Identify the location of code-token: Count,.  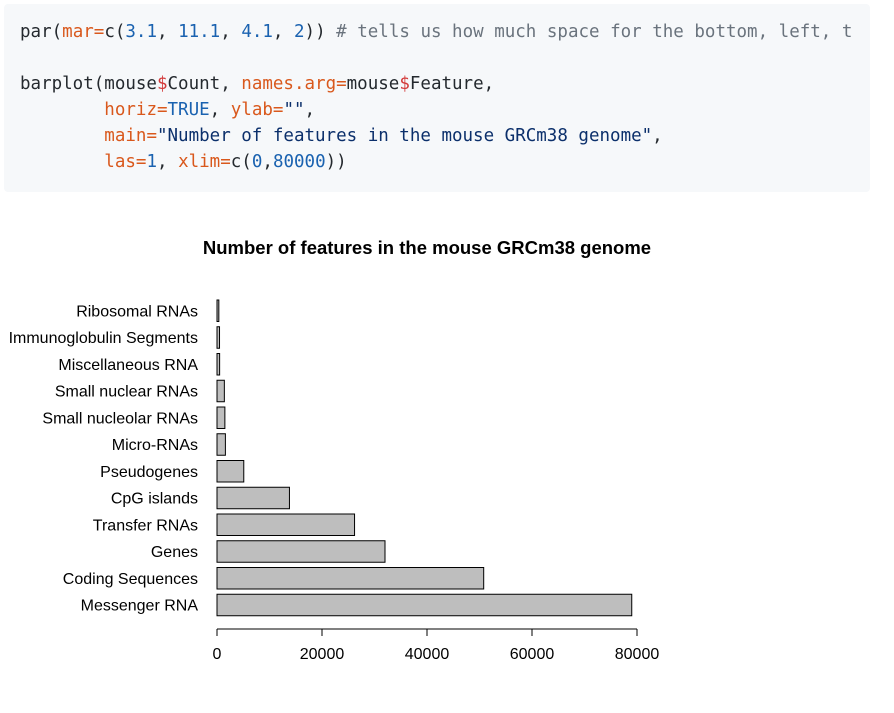
(204, 84).